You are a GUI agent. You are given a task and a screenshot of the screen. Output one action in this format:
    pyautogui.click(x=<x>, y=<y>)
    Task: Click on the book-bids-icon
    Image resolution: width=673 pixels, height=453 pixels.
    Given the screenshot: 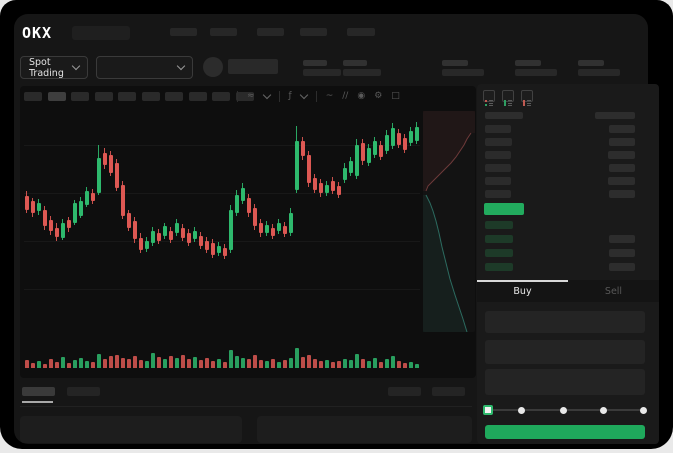 What is the action you would take?
    pyautogui.click(x=508, y=98)
    